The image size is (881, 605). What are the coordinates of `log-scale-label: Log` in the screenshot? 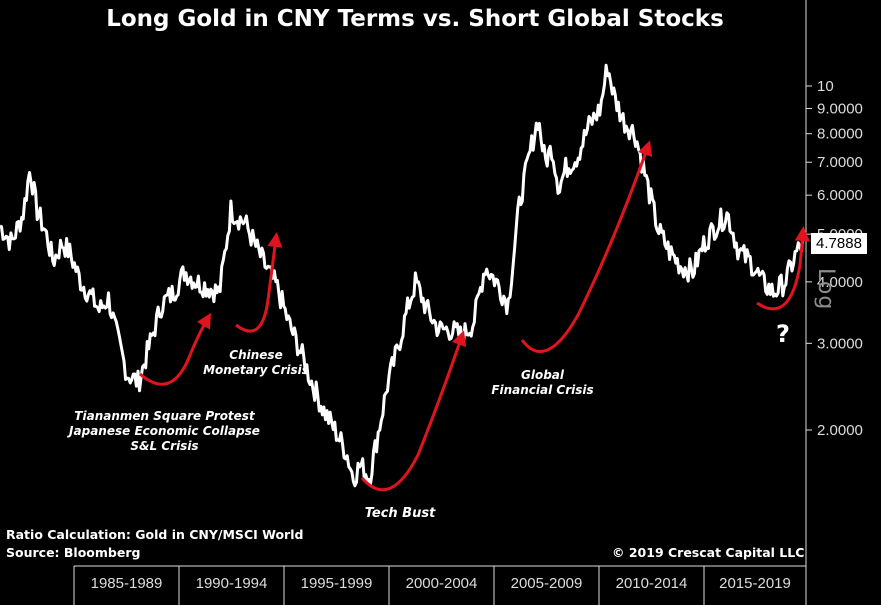 It's located at (825, 289).